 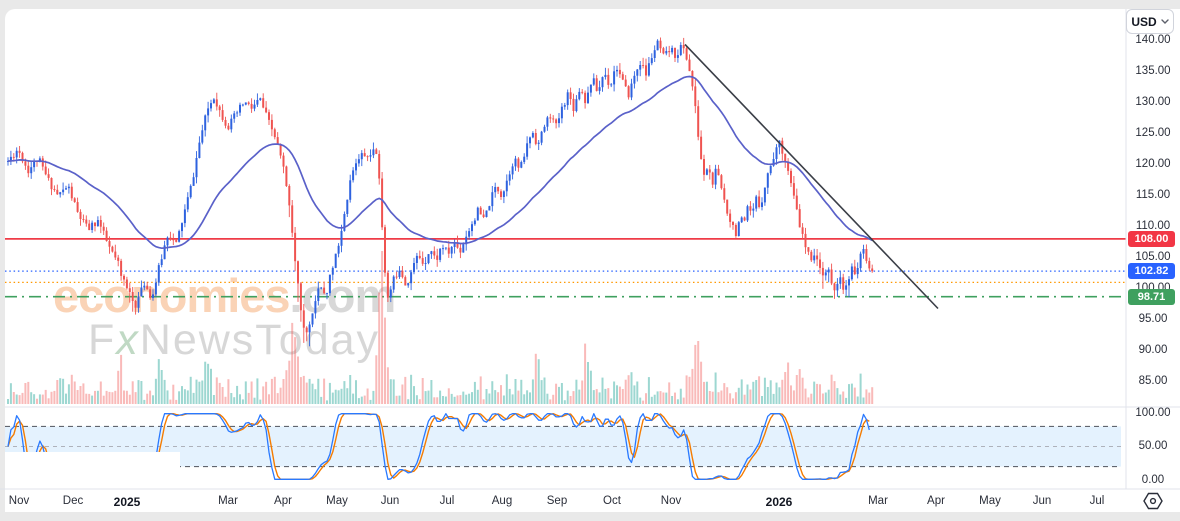 What do you see at coordinates (1153, 479) in the screenshot?
I see `oscillator-tick-label: 0.00` at bounding box center [1153, 479].